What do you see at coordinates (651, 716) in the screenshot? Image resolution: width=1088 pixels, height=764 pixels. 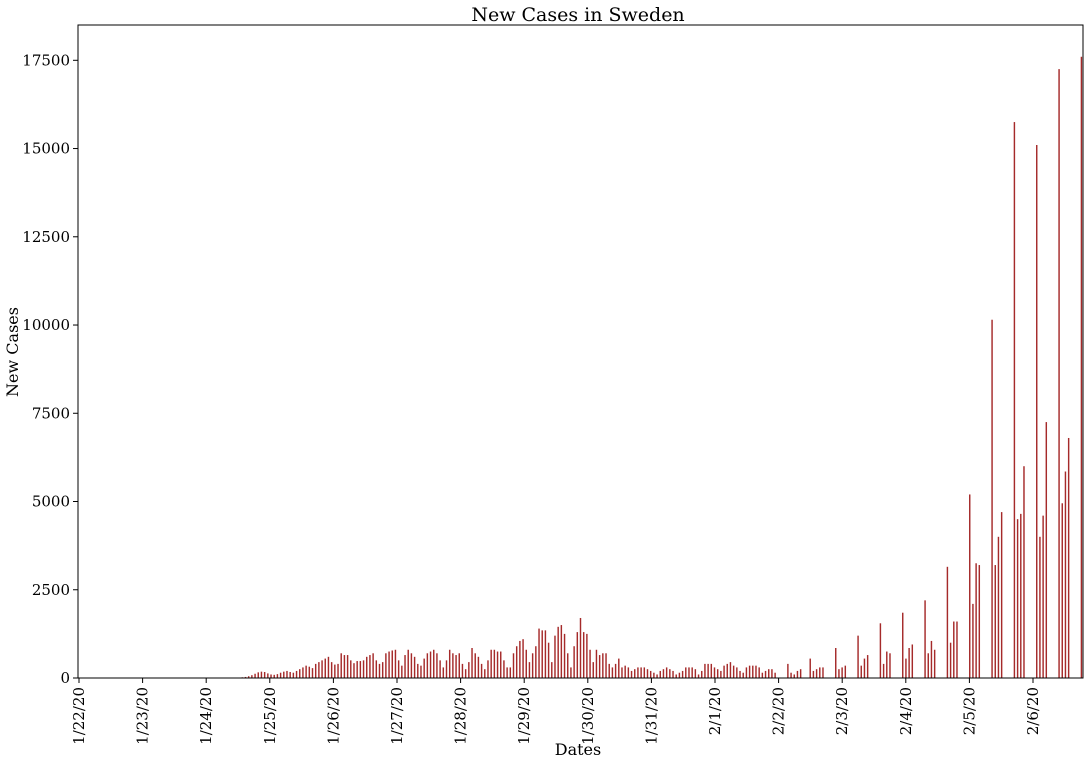 I see `x-tick-label: 1/31/20` at bounding box center [651, 716].